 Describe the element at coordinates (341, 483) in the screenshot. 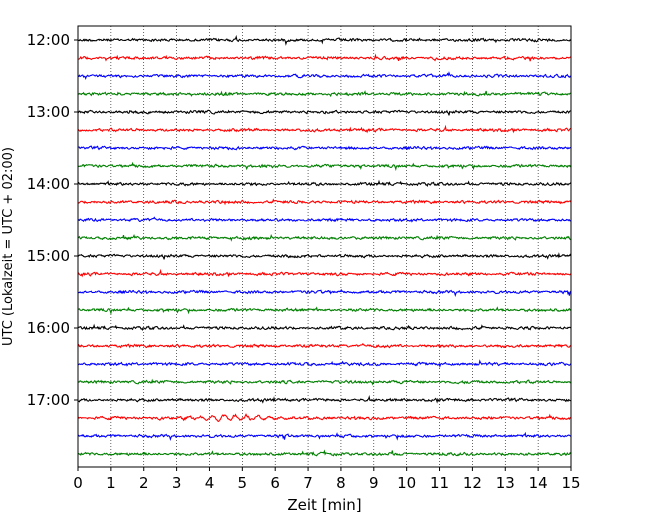

I see `x-tick-label: 8` at that location.